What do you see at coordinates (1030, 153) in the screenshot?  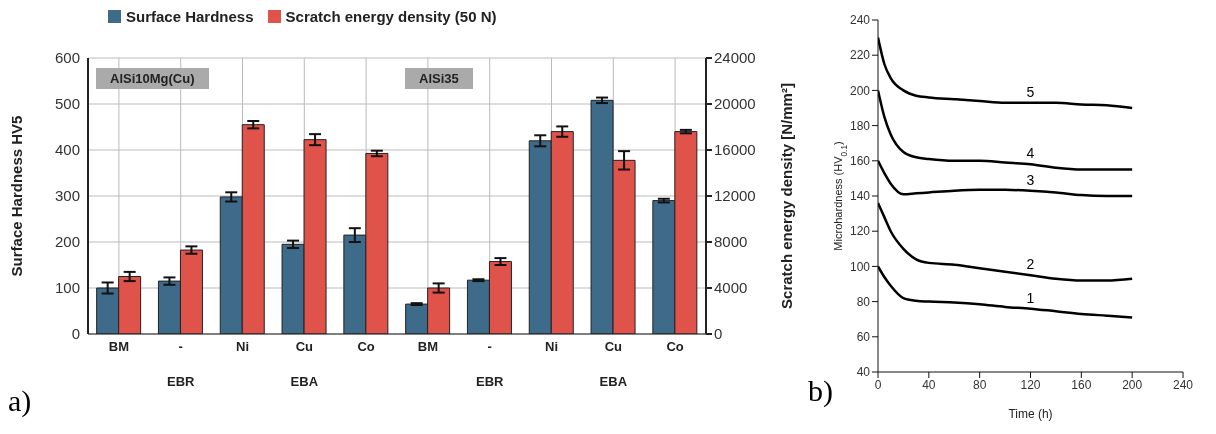 I see `series-label: 4` at bounding box center [1030, 153].